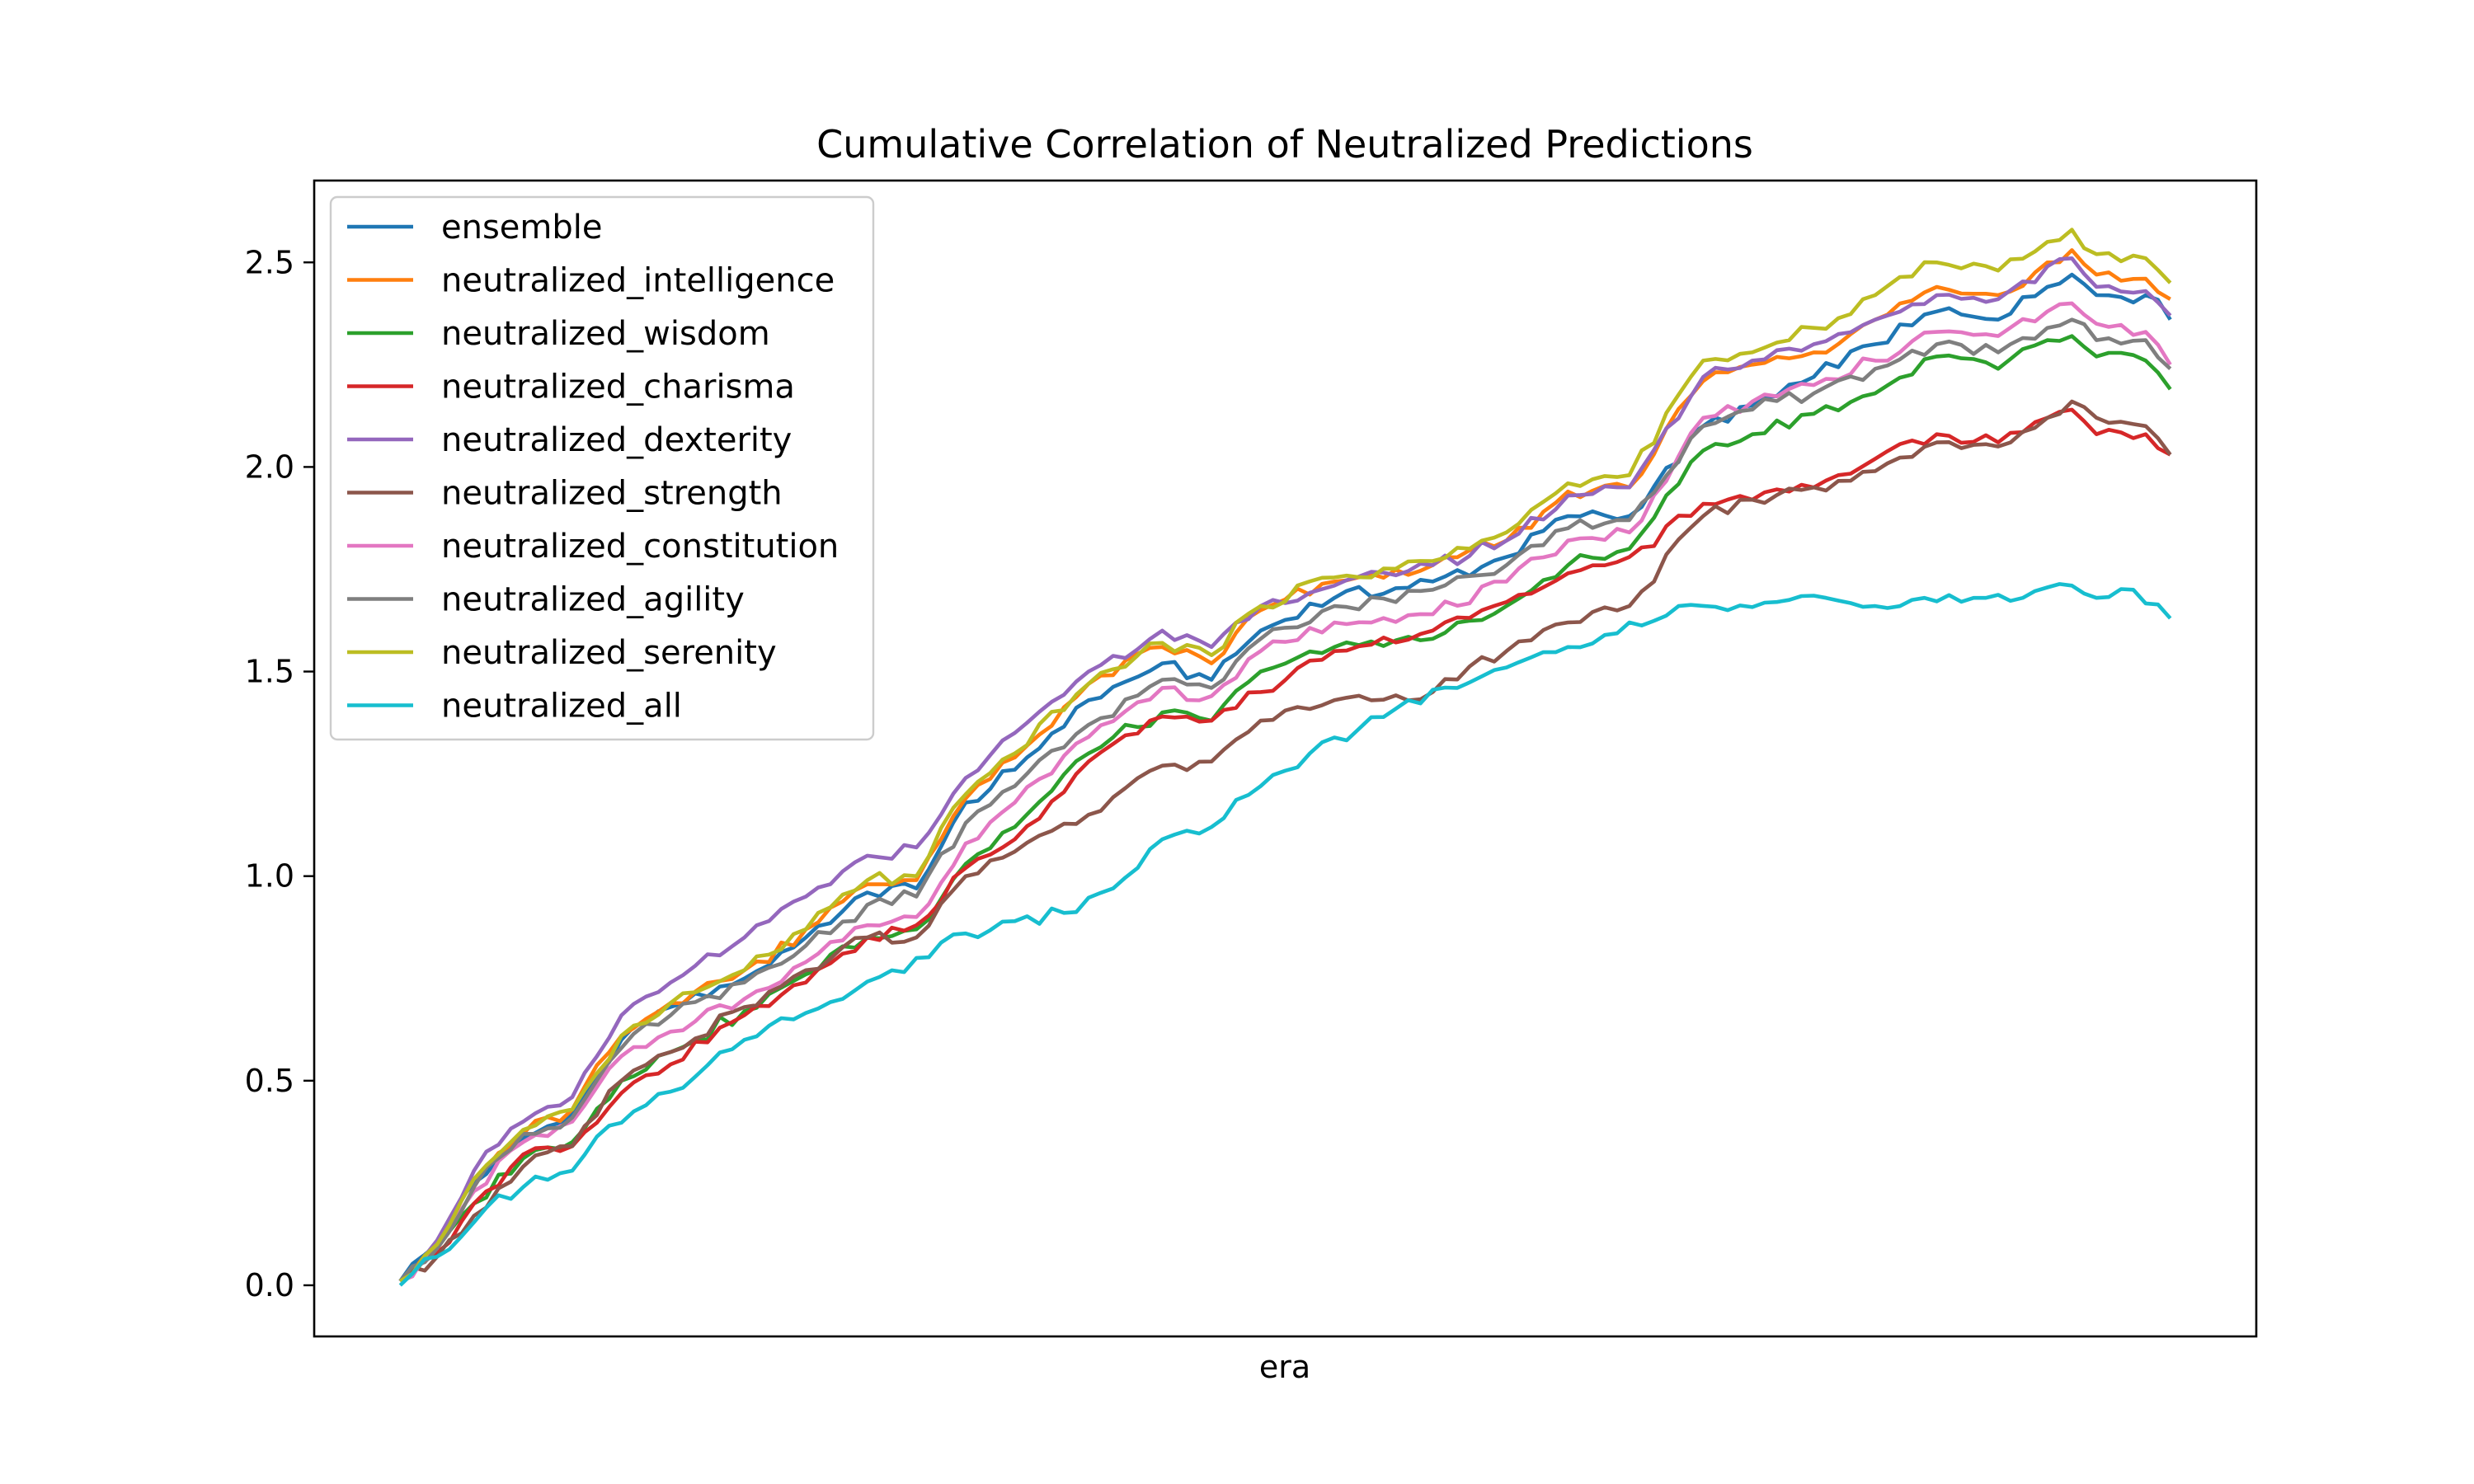 The width and height of the screenshot is (2474, 1484). What do you see at coordinates (609, 653) in the screenshot?
I see `legend-label-neutralized_serenity: neutralized_serenity` at bounding box center [609, 653].